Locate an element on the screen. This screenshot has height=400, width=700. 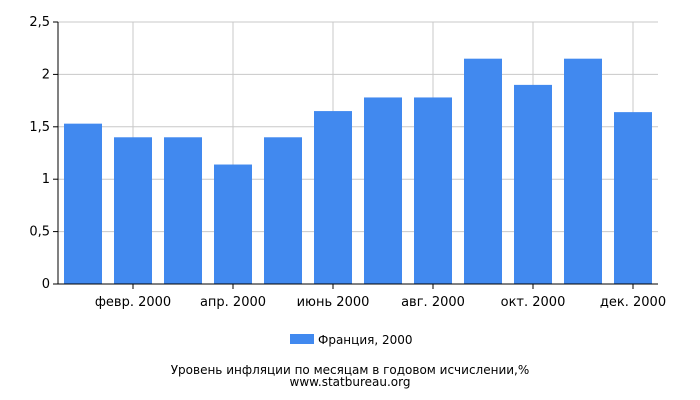
x-tick-label: июнь 2000 is located at coordinates (333, 302).